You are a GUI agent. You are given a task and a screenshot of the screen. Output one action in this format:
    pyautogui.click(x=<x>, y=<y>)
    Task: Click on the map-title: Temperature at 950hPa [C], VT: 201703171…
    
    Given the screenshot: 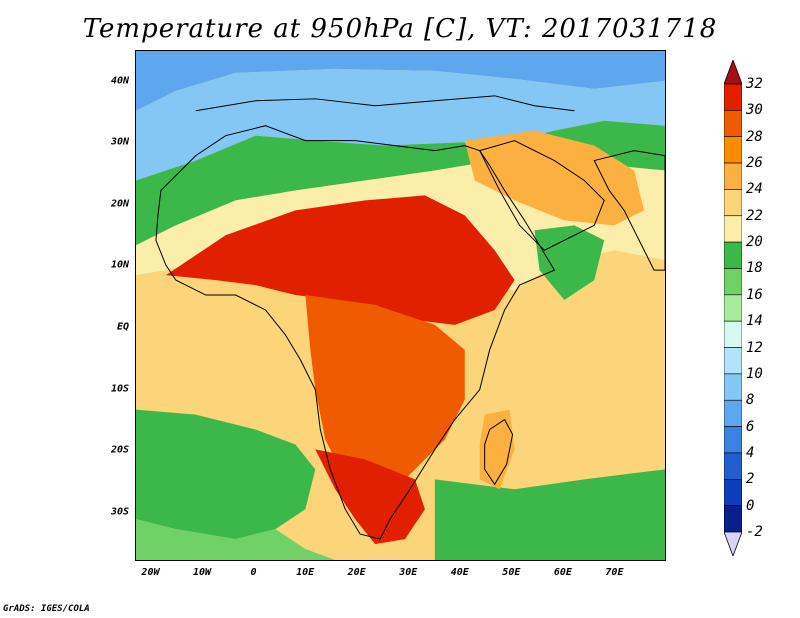 What is the action you would take?
    pyautogui.click(x=400, y=29)
    